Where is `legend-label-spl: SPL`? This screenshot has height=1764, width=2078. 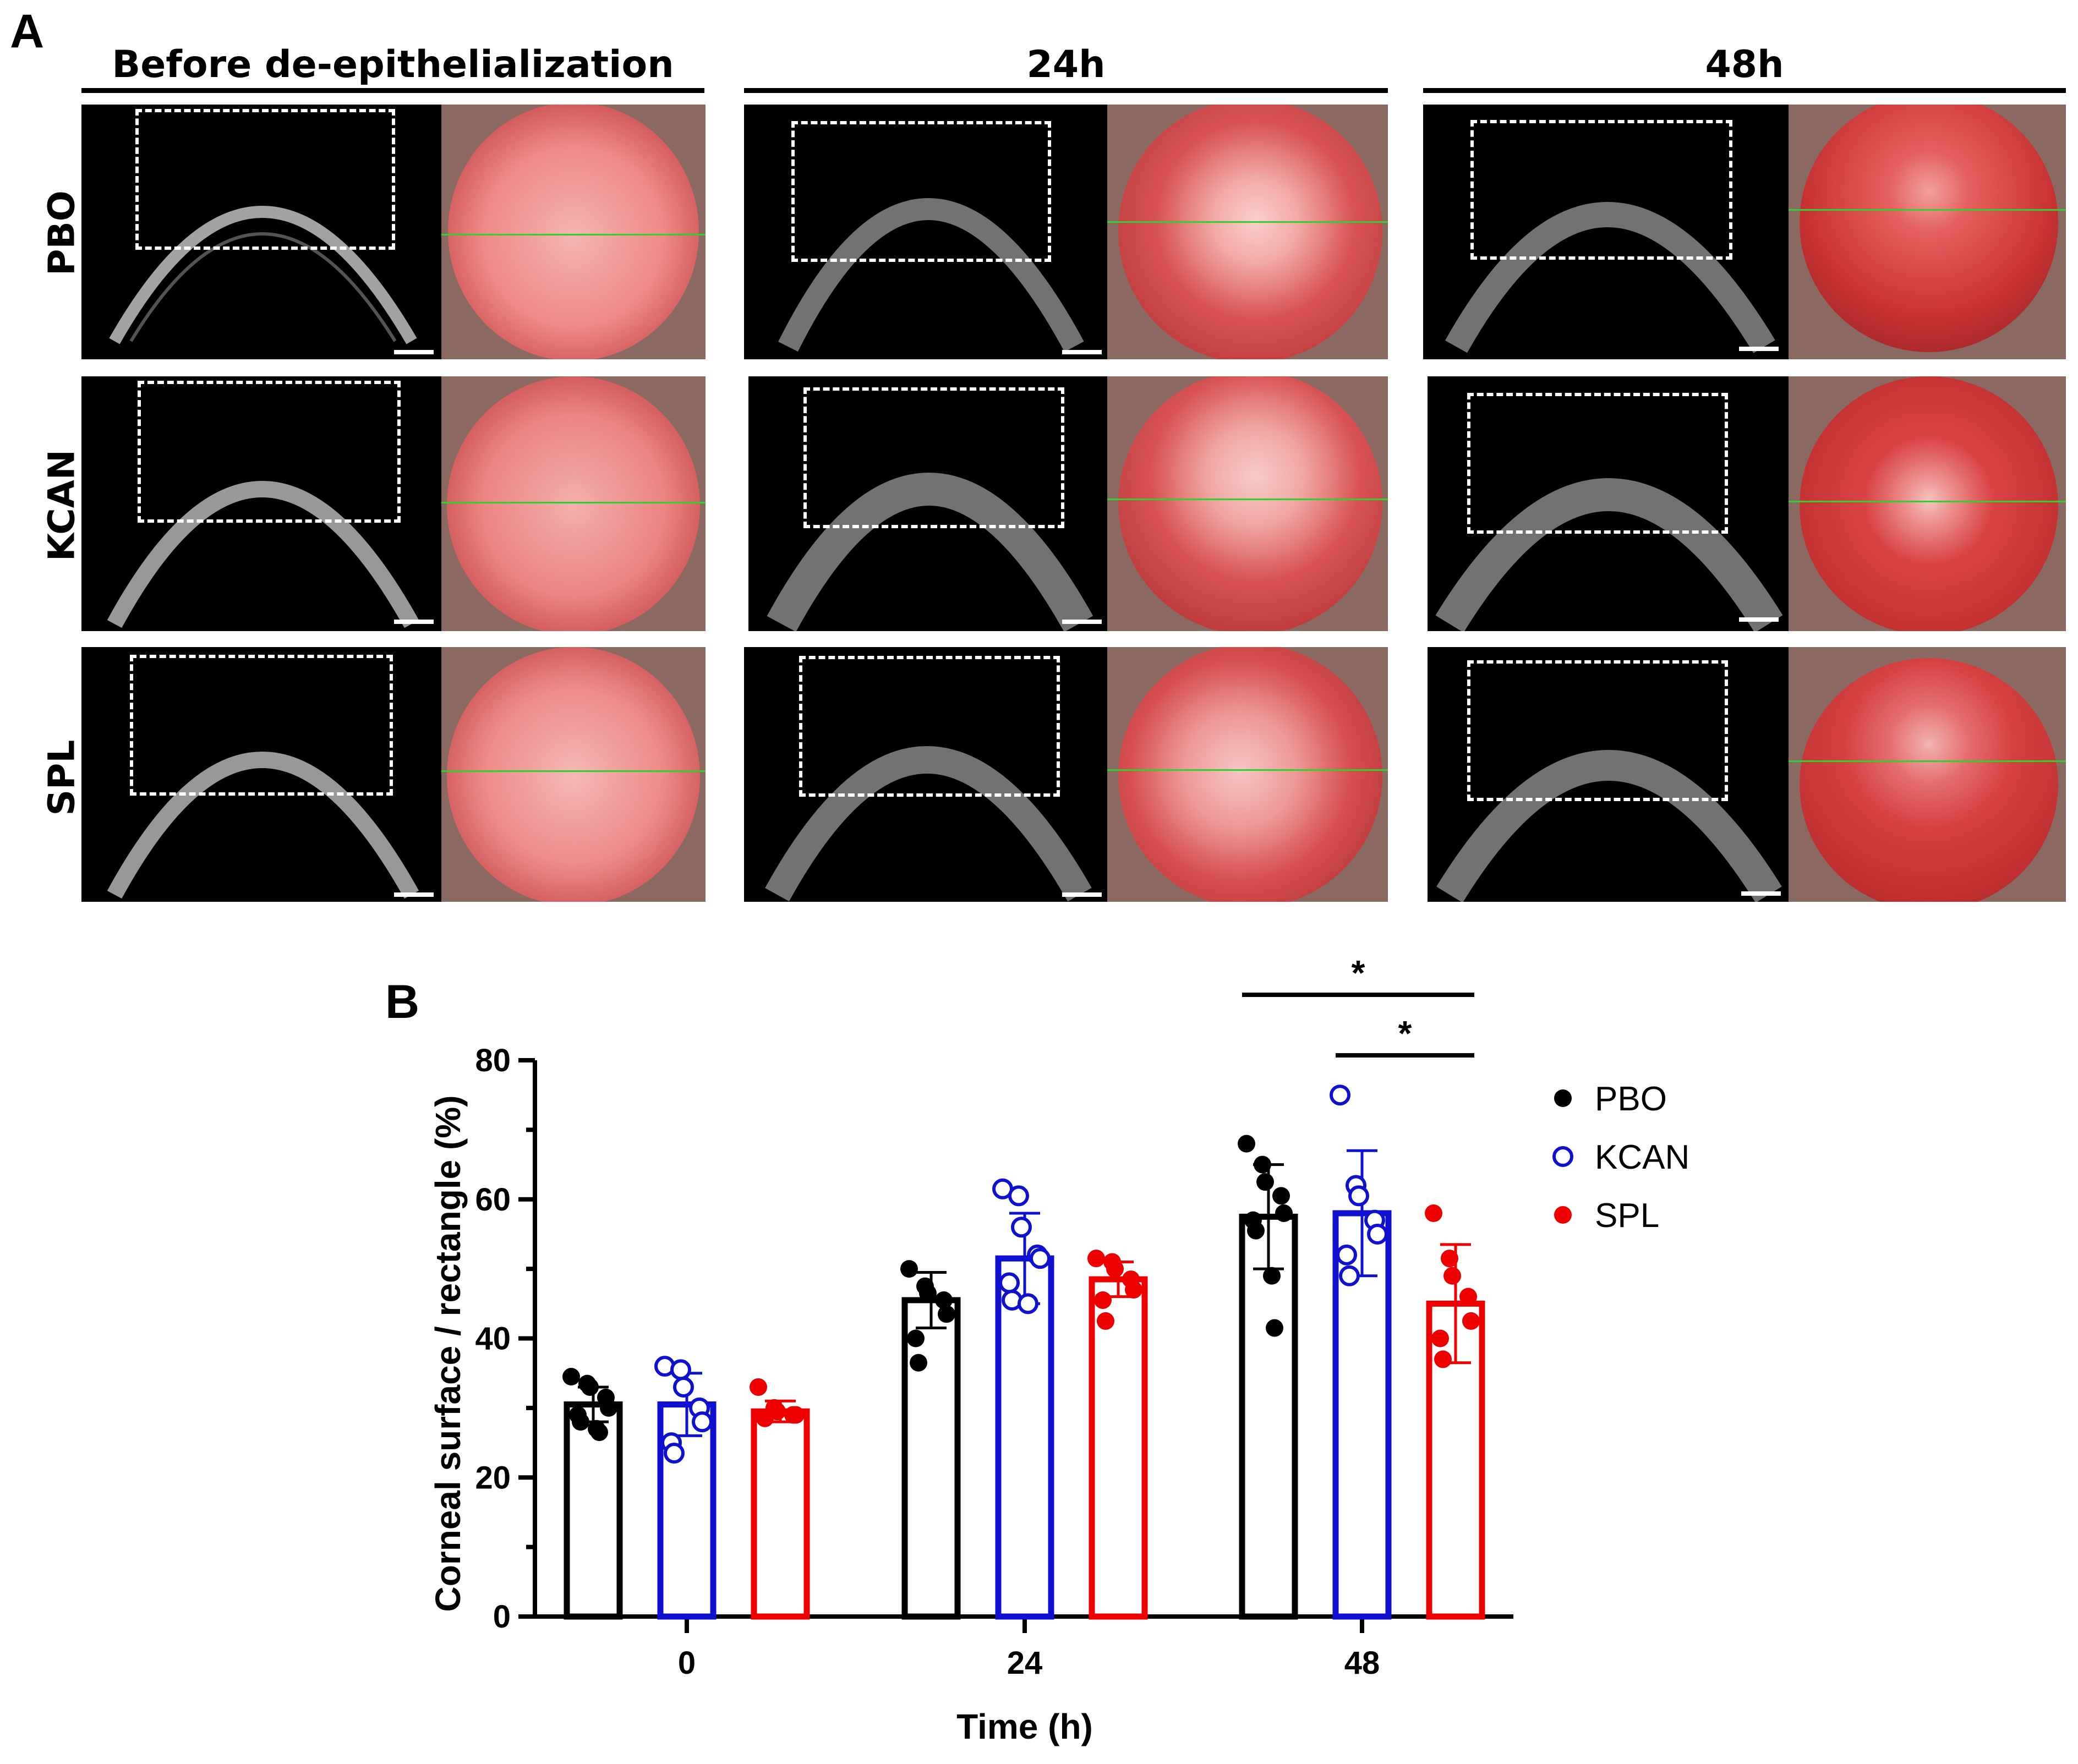
legend-label-spl: SPL is located at coordinates (1627, 1216).